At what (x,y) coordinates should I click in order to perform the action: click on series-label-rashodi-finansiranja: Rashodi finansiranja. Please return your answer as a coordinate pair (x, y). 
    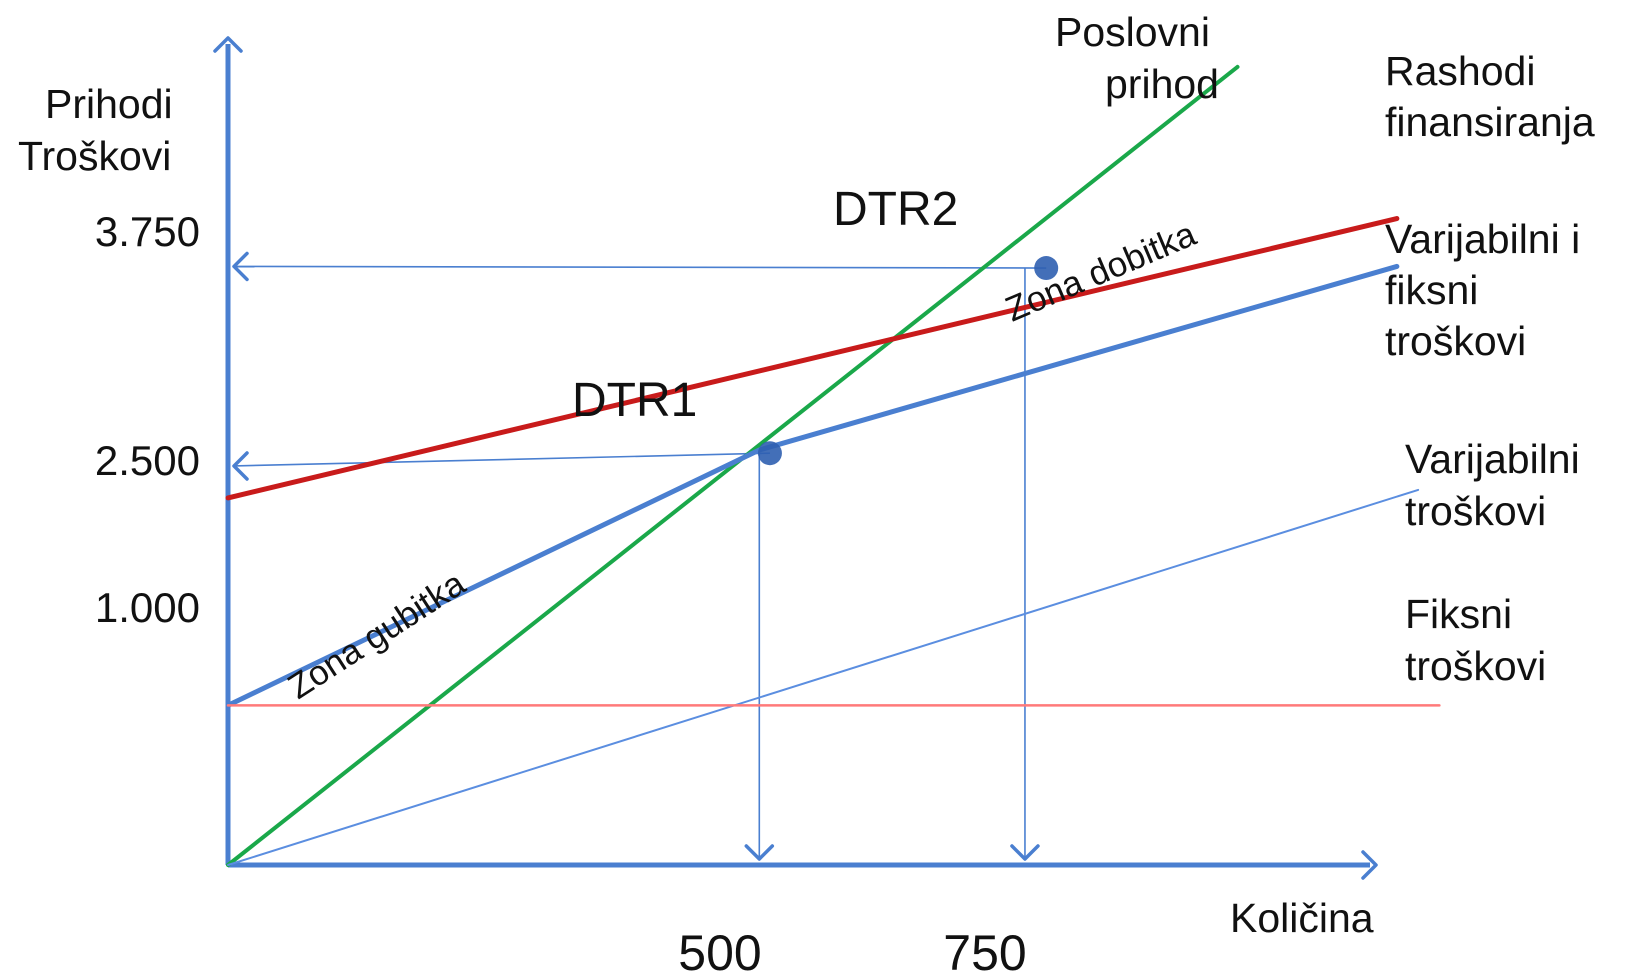
    Looking at the image, I should click on (1490, 96).